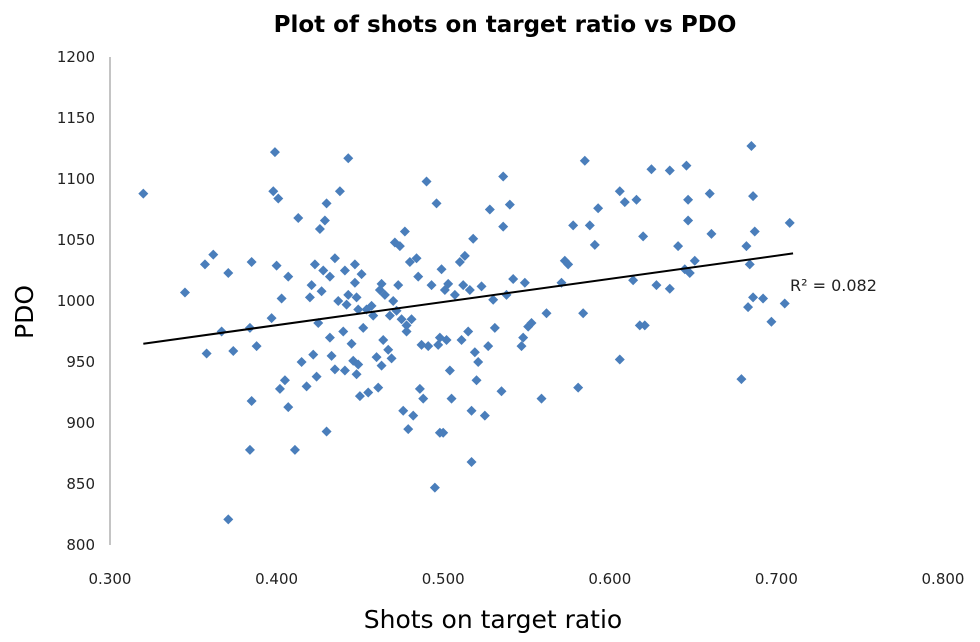  I want to click on x-tick-label: 0.400, so click(276, 579).